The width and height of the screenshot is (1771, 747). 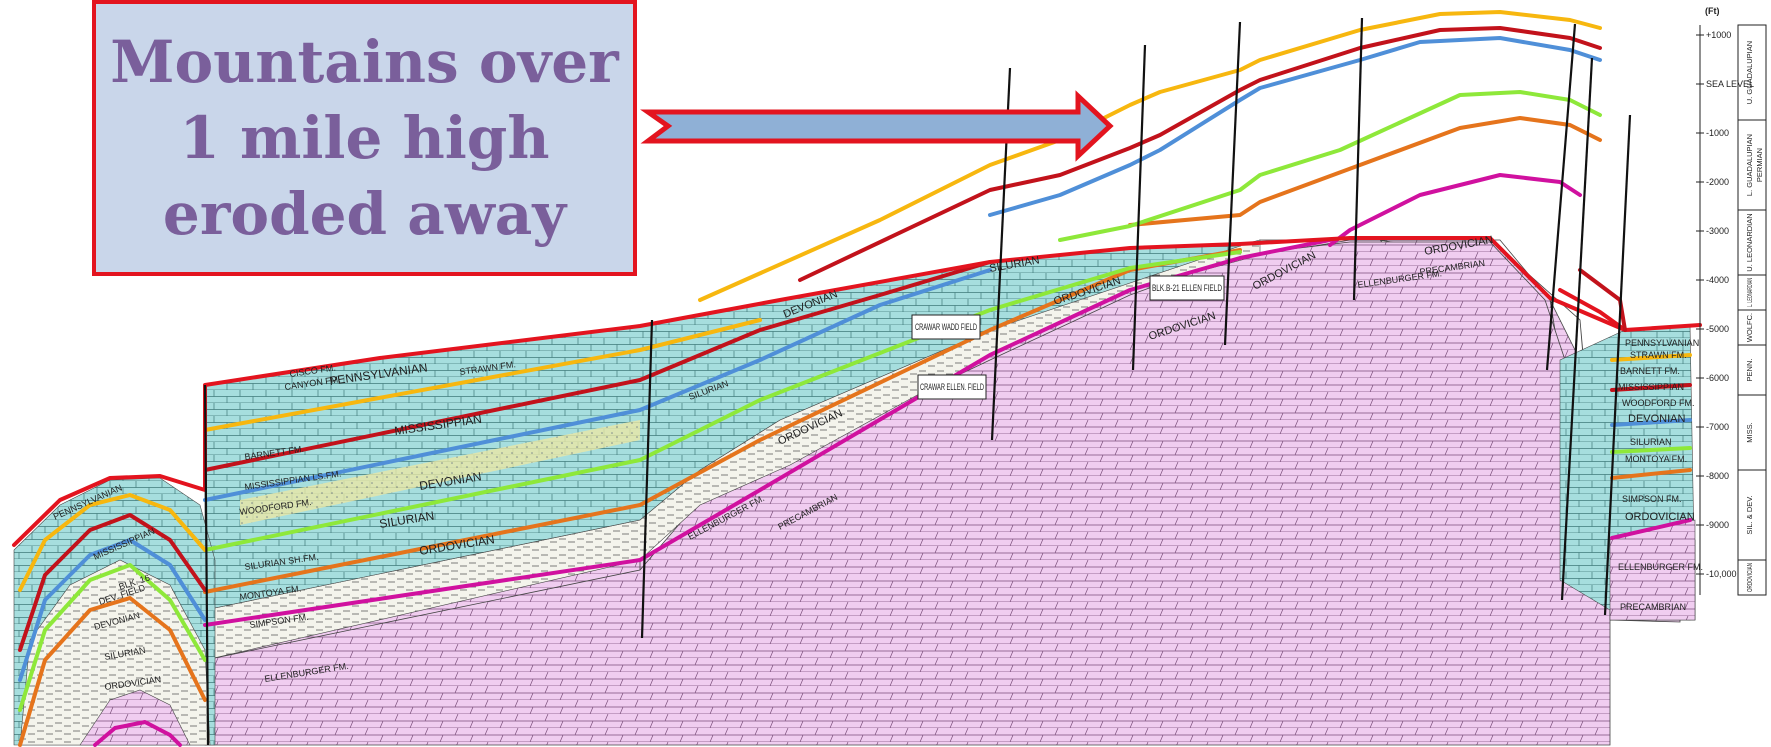 What do you see at coordinates (1717, 378) in the screenshot?
I see `scale-tick-label: -6000` at bounding box center [1717, 378].